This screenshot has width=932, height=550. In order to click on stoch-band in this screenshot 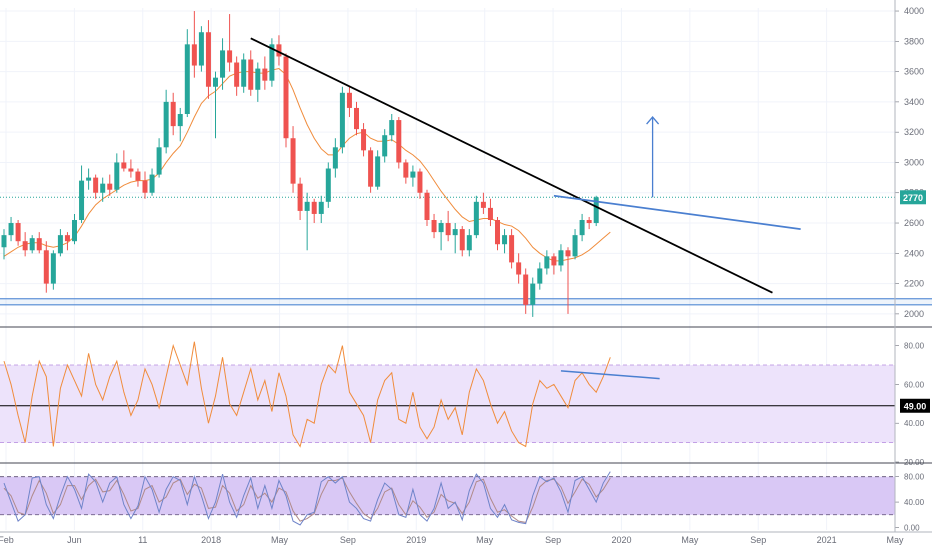, I will do `click(447, 495)`.